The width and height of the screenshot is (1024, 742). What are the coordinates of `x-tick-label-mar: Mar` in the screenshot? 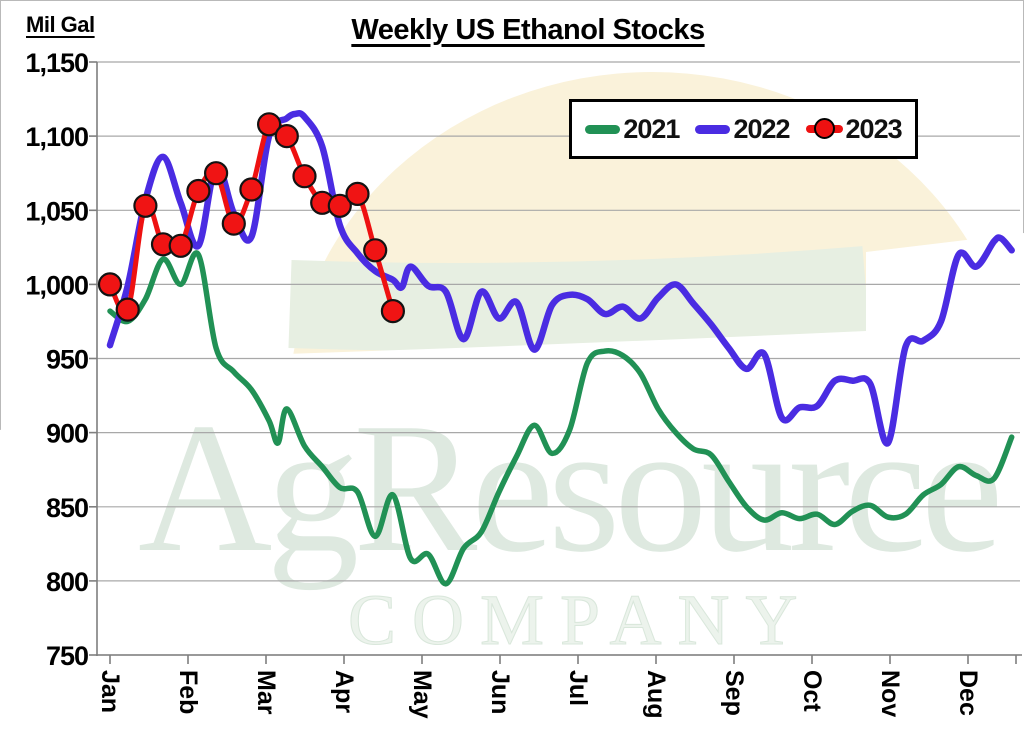 It's located at (266, 692).